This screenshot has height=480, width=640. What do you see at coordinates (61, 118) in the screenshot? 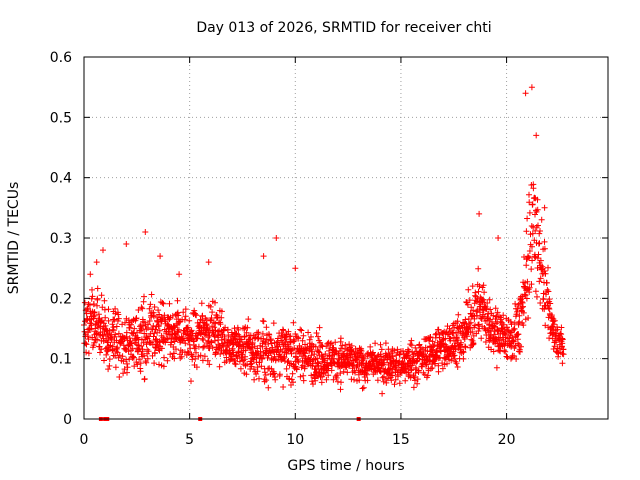
I see `y-tick-label: 0.5` at bounding box center [61, 118].